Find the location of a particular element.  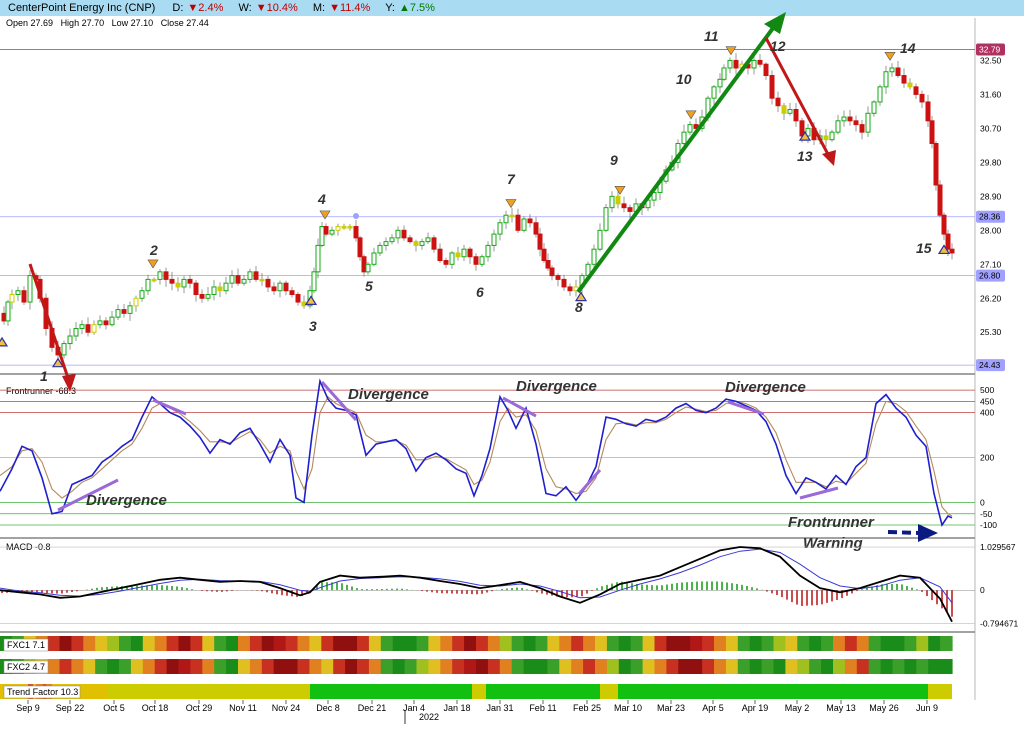

divergence-label-2: Divergence is located at coordinates (388, 394).